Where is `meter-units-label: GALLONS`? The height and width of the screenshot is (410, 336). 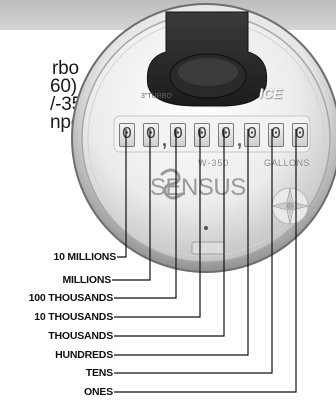 meter-units-label: GALLONS is located at coordinates (287, 163).